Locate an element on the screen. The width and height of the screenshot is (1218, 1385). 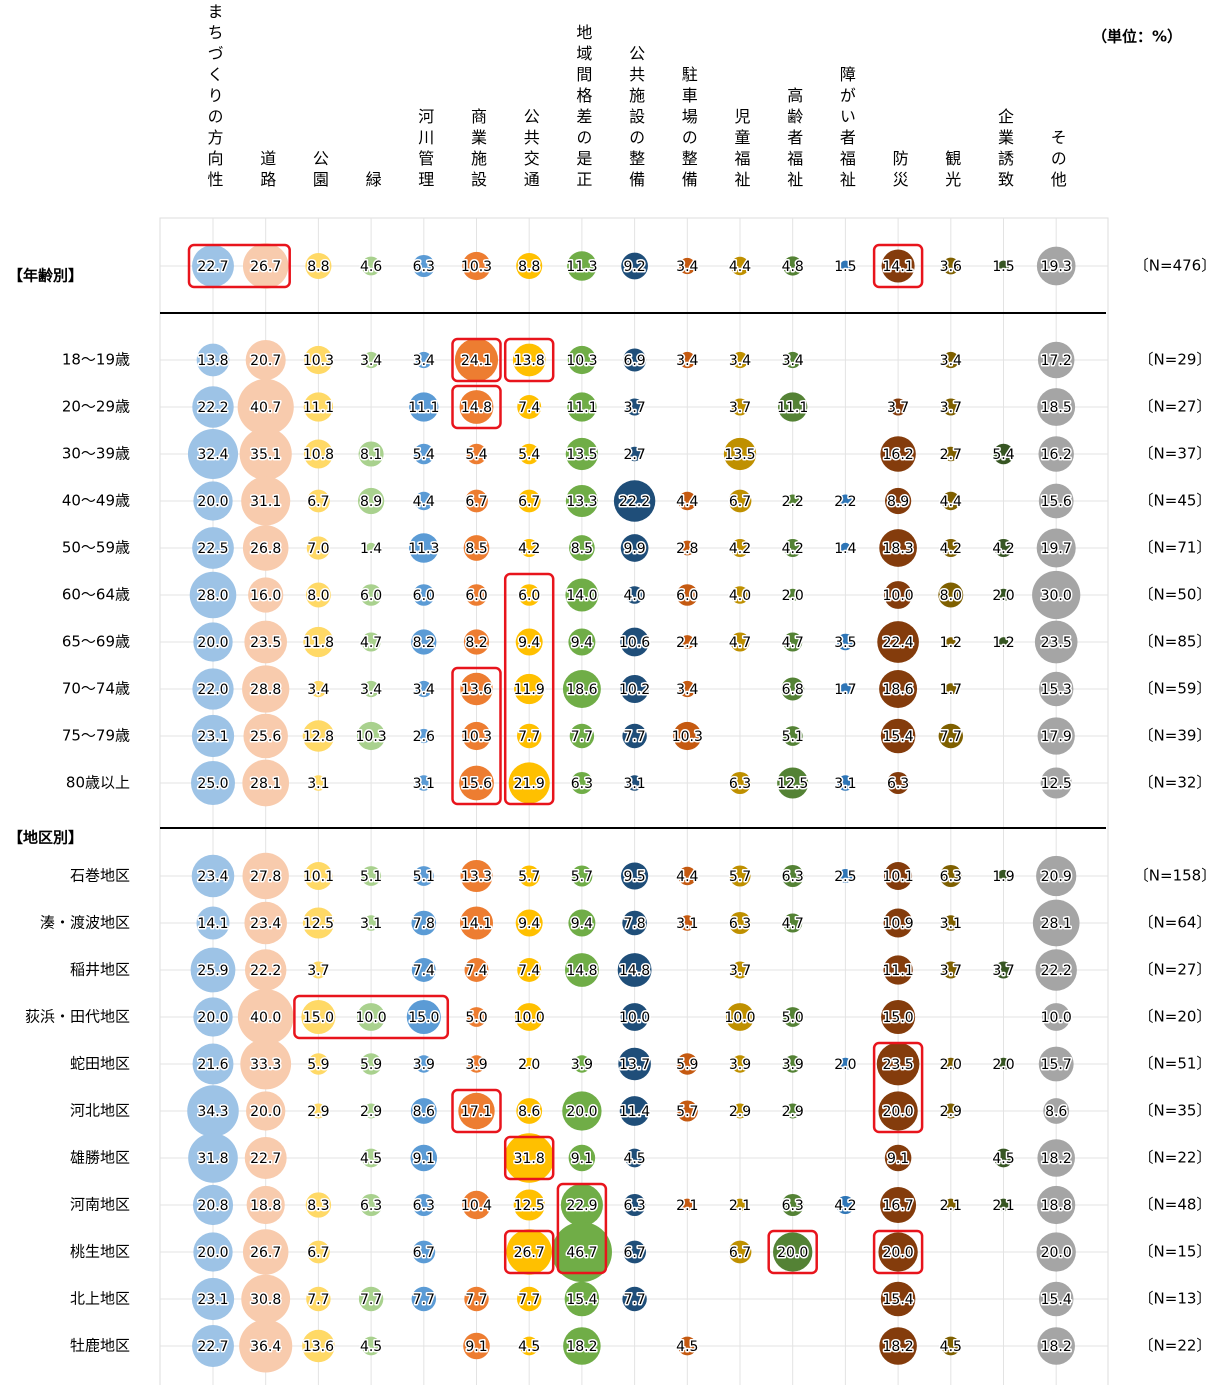
value-label: 28.1 is located at coordinates (1056, 924).